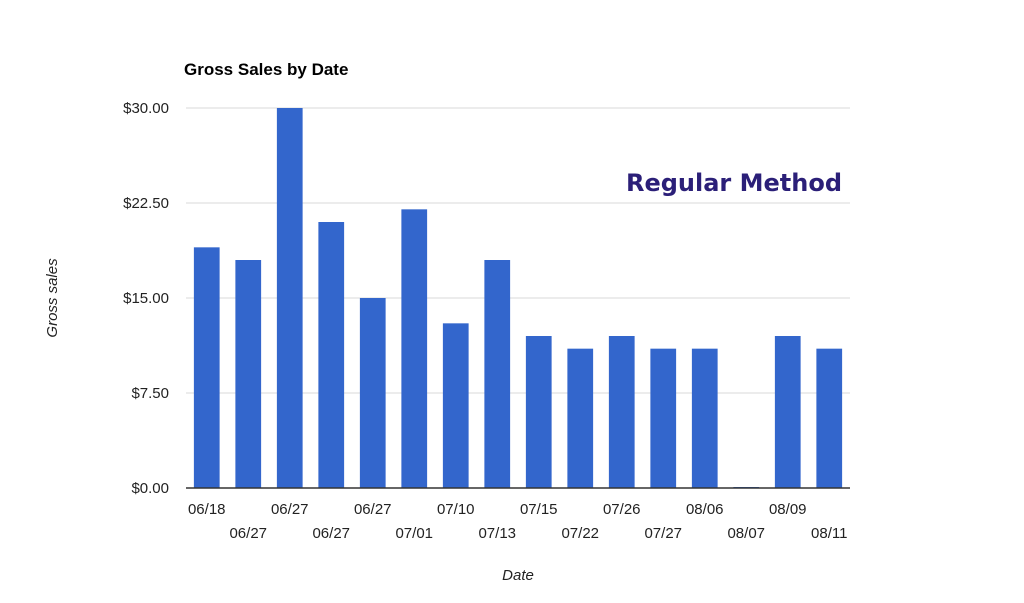 The image size is (1024, 603). Describe the element at coordinates (497, 533) in the screenshot. I see `x-tick-label: 07/13` at that location.